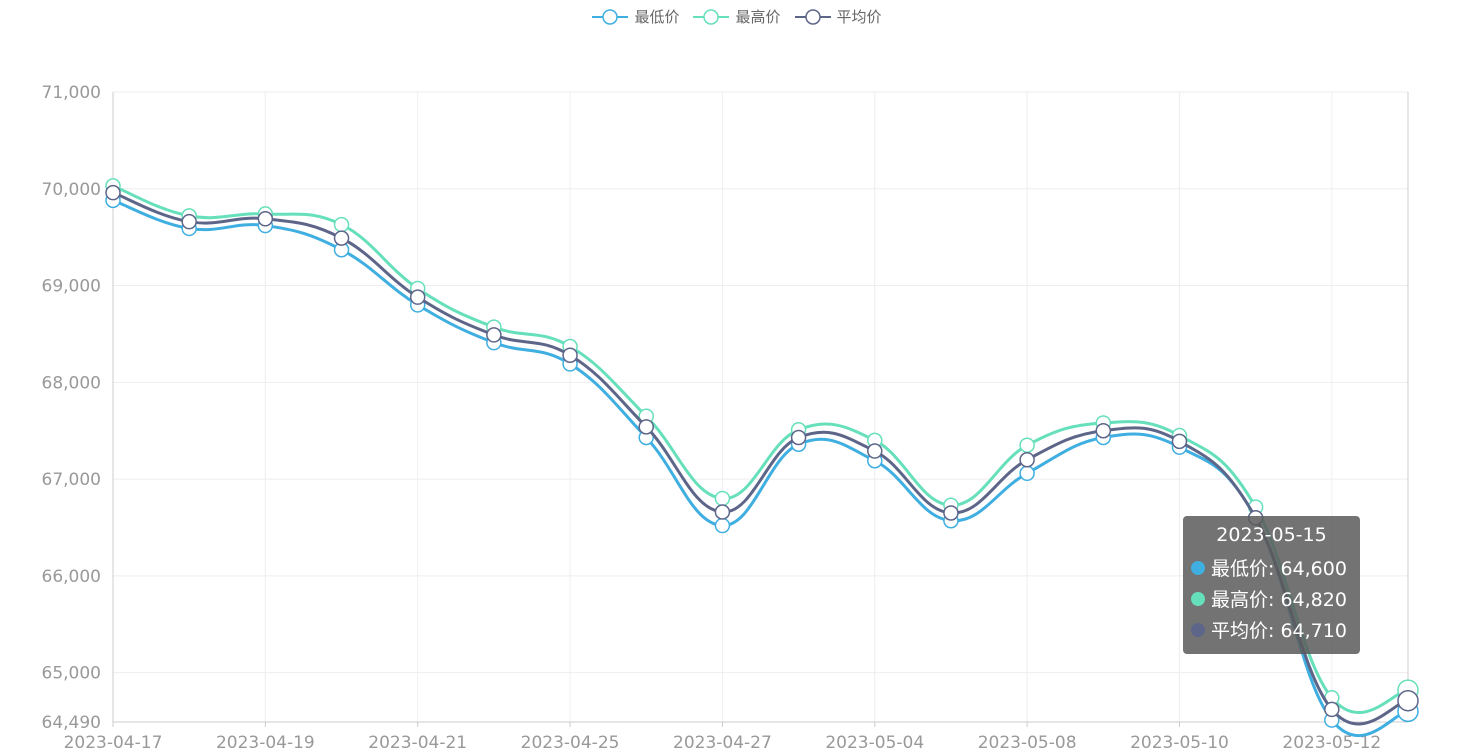 This screenshot has height=754, width=1474. I want to click on legend-item-min: 最低价, so click(635, 16).